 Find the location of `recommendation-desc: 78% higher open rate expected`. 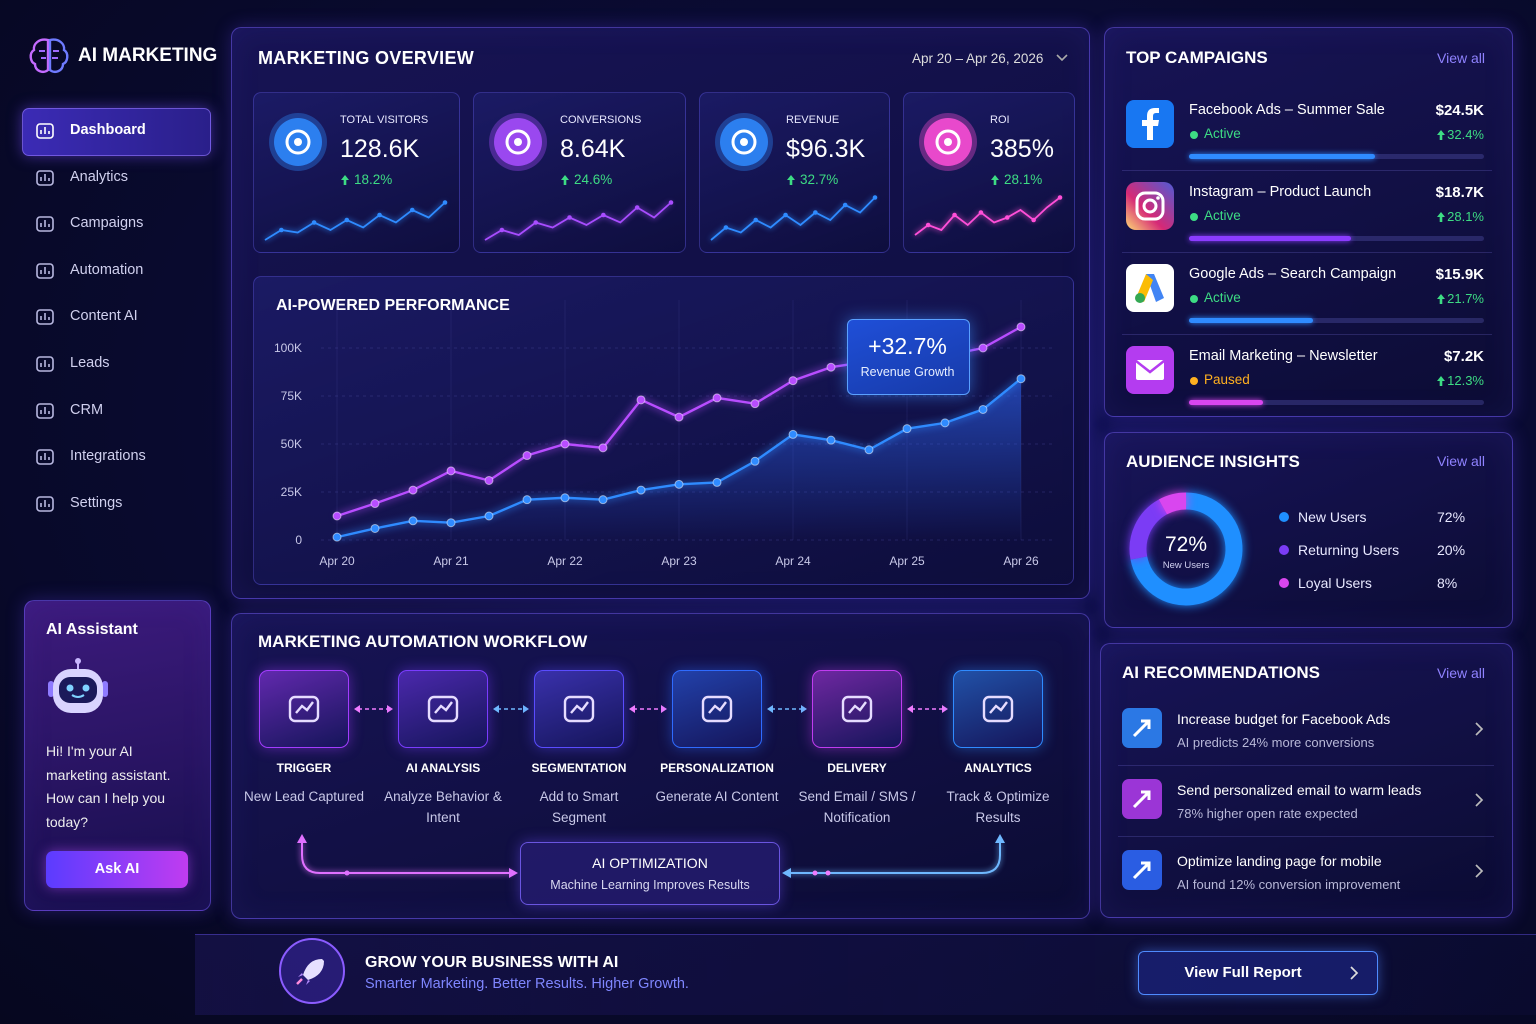

recommendation-desc: 78% higher open rate expected is located at coordinates (1267, 813).